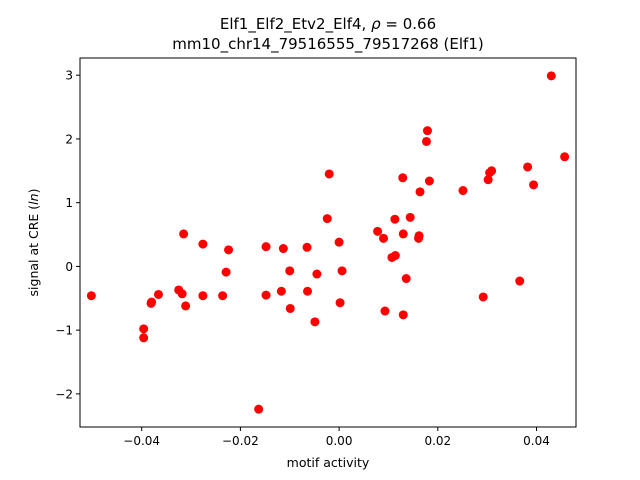 The width and height of the screenshot is (640, 480). Describe the element at coordinates (64, 394) in the screenshot. I see `y-tick-label: −2` at that location.